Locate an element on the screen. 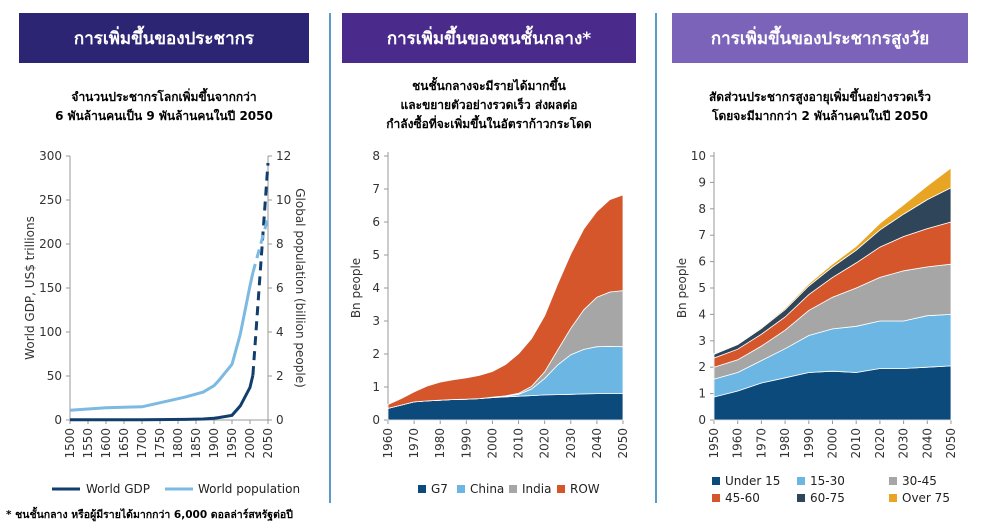  legend-label-g7: G7 is located at coordinates (439, 489).